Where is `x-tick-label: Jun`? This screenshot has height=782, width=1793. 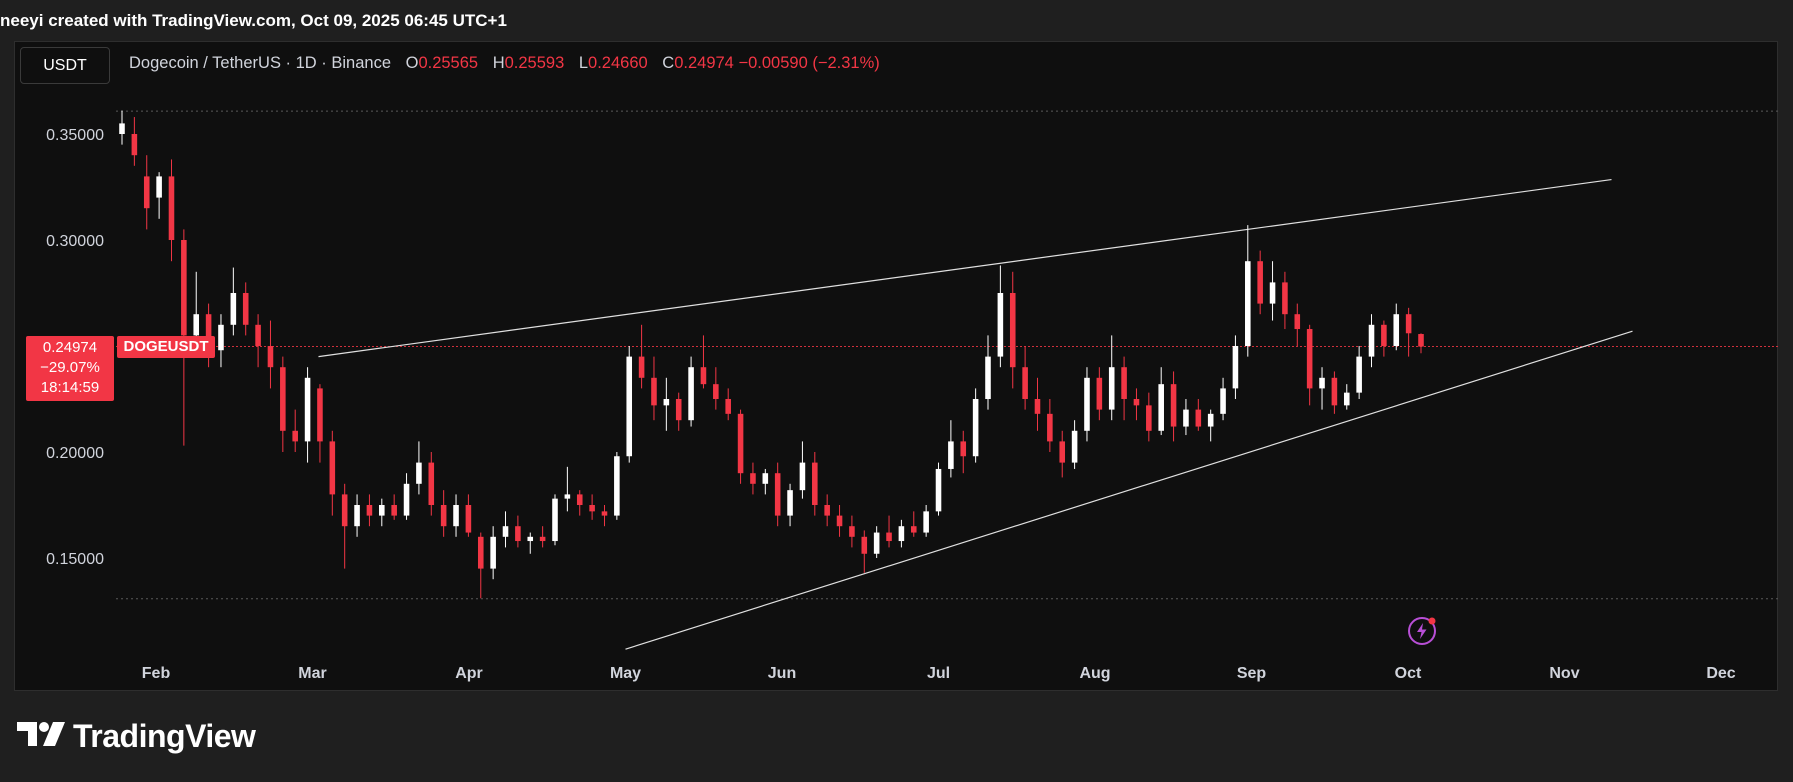 x-tick-label: Jun is located at coordinates (782, 673).